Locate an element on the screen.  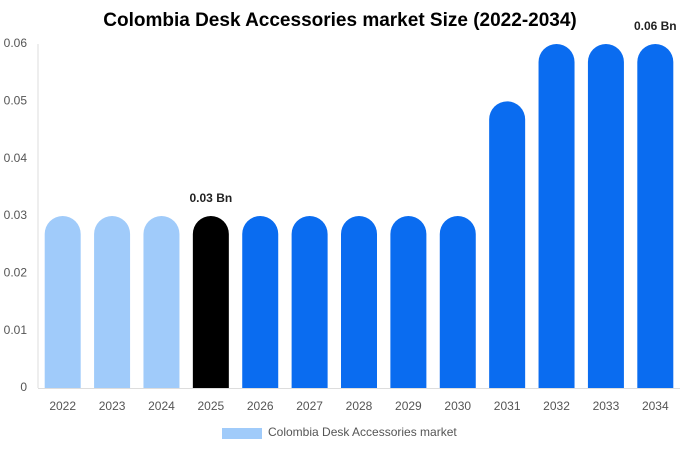
x-tick-label: 2025 is located at coordinates (210, 406).